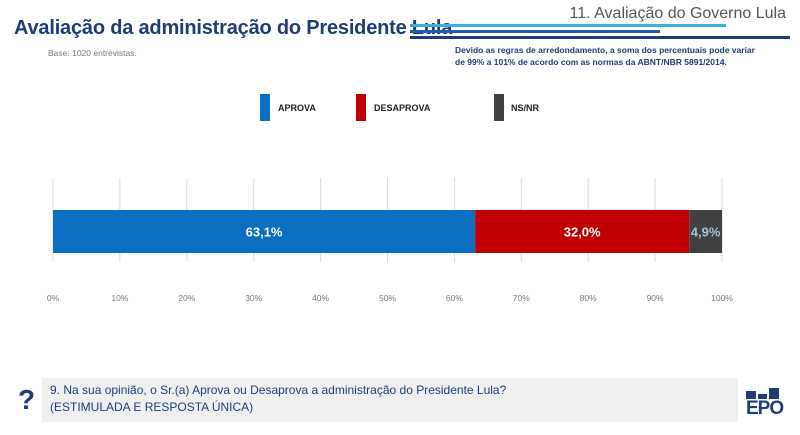 The height and width of the screenshot is (435, 800). I want to click on tick-label: 80%, so click(588, 298).